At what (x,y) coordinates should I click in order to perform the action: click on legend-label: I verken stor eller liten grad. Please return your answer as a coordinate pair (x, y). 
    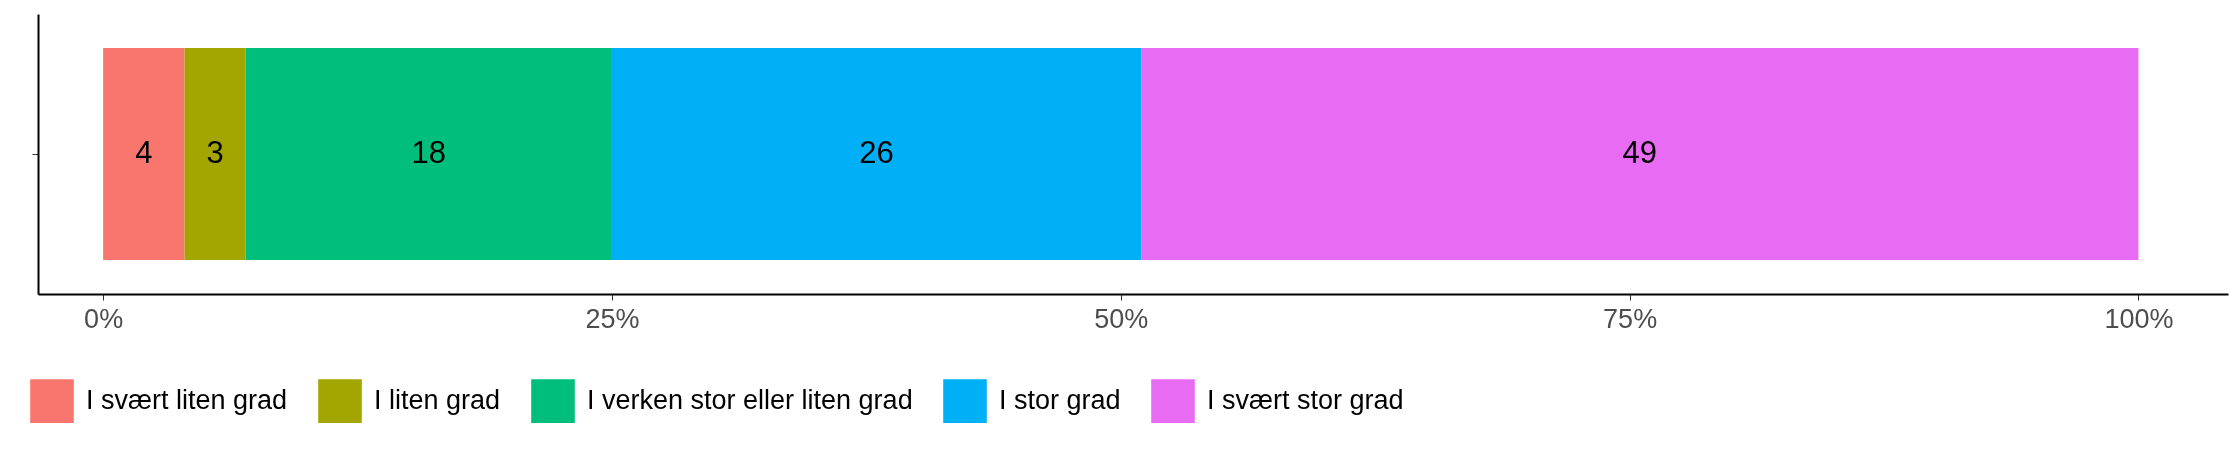
    Looking at the image, I should click on (750, 400).